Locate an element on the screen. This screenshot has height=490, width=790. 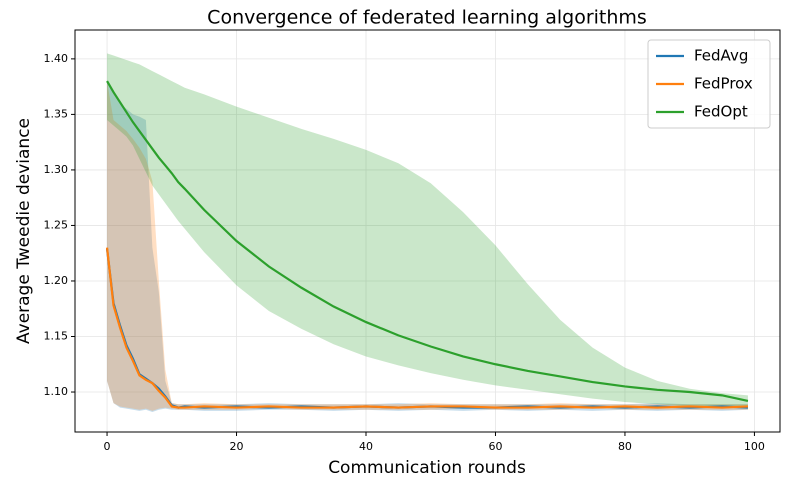
y-tick-label: 1.25 is located at coordinates (56, 224).